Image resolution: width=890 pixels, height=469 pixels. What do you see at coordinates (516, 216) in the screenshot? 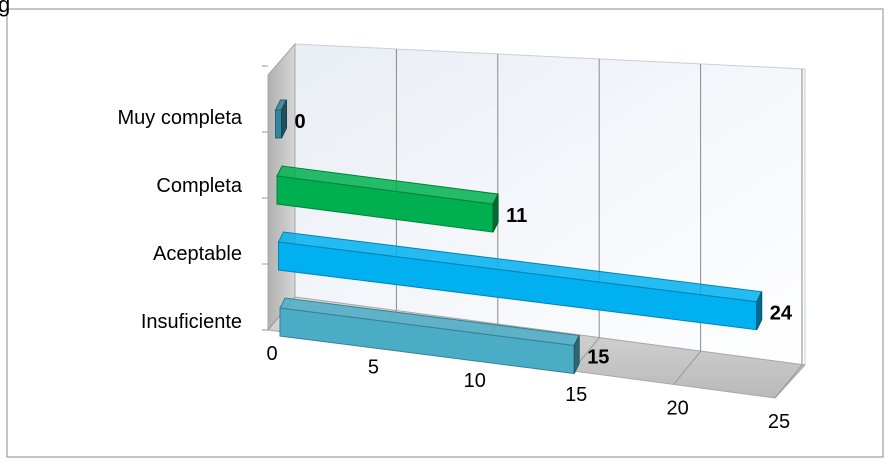
I see `data-label: 11` at bounding box center [516, 216].